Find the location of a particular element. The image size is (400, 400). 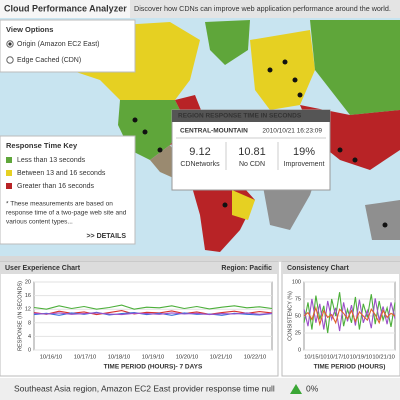

x-axis-label: TIME PERIOD (HOURS) is located at coordinates (350, 367).